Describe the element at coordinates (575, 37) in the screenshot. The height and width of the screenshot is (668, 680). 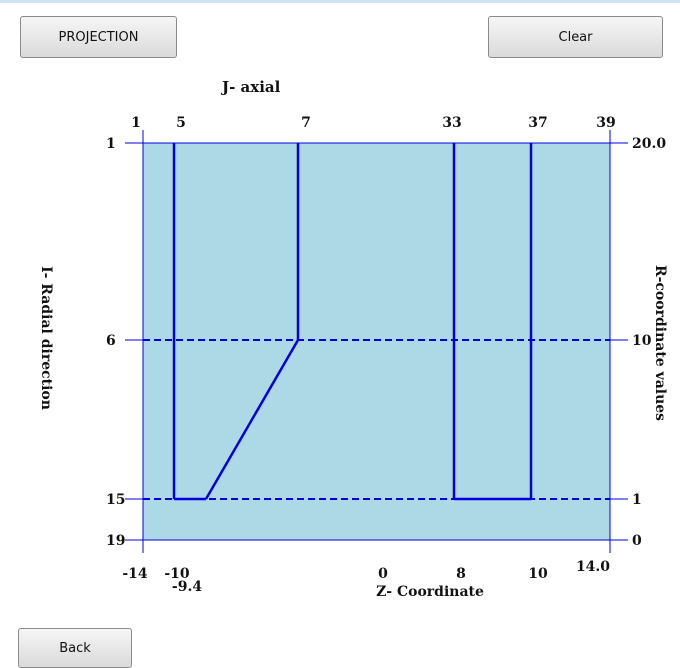
I see `clear-button: Clear` at that location.